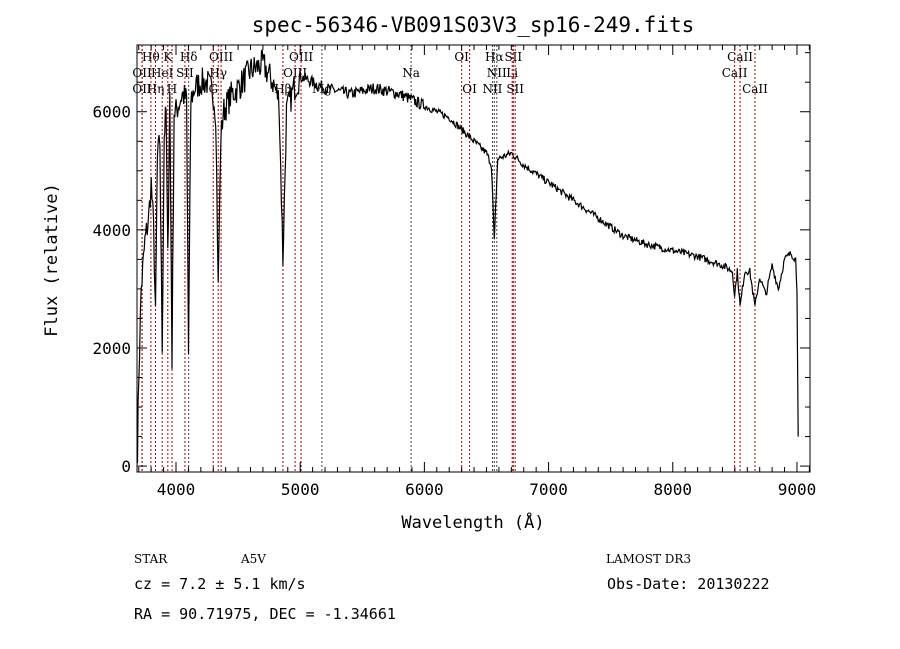 The image size is (900, 649). I want to click on obs-date: Obs-Date: 20130222, so click(688, 584).